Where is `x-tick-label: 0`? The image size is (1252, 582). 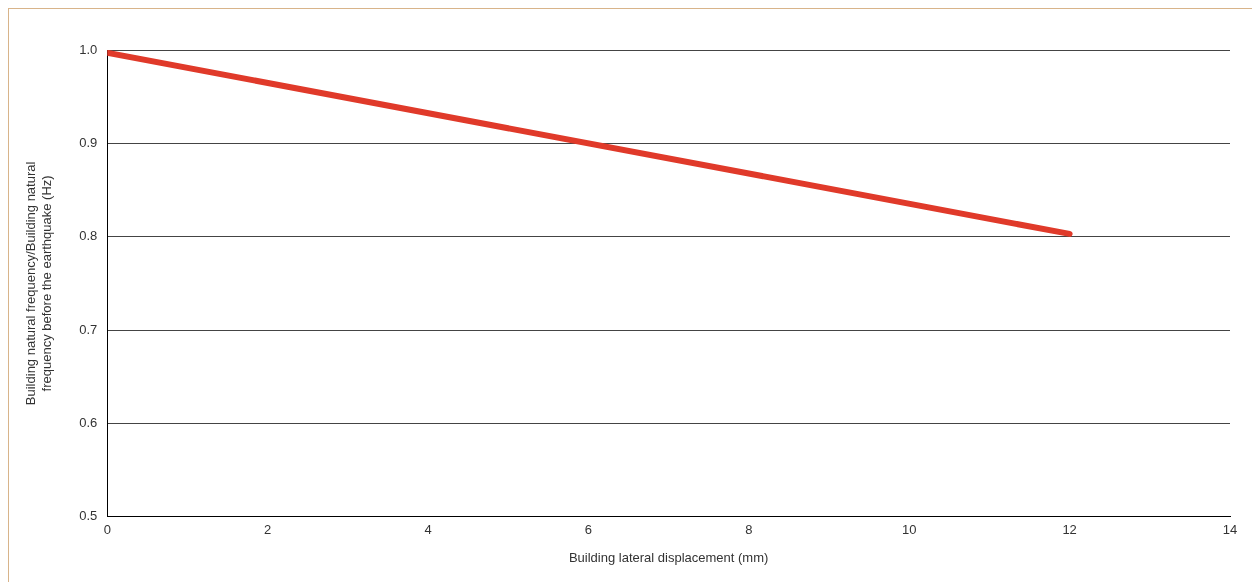 x-tick-label: 0 is located at coordinates (107, 530).